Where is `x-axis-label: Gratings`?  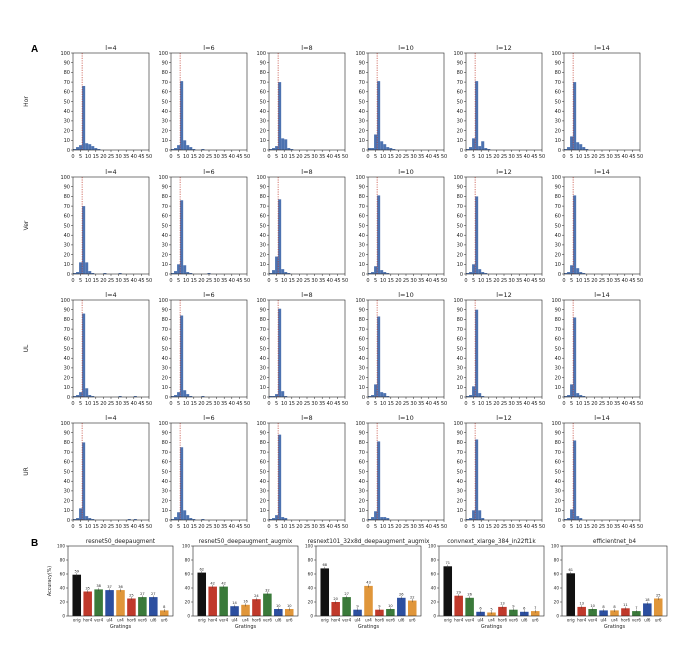 x-axis-label: Gratings is located at coordinates (369, 627).